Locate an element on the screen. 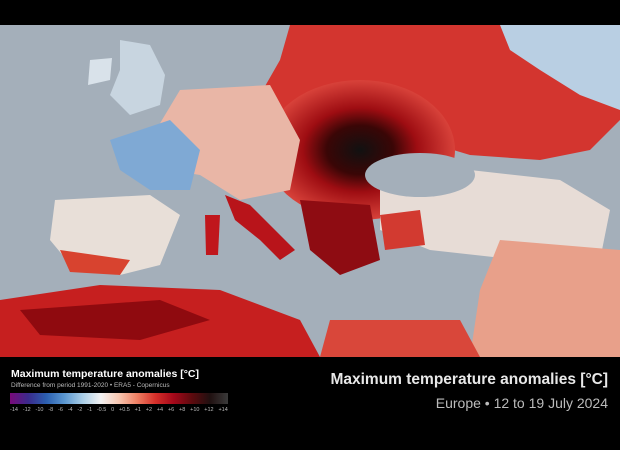 The width and height of the screenshot is (620, 450). color-bar-tick-label: +2 is located at coordinates (149, 410).